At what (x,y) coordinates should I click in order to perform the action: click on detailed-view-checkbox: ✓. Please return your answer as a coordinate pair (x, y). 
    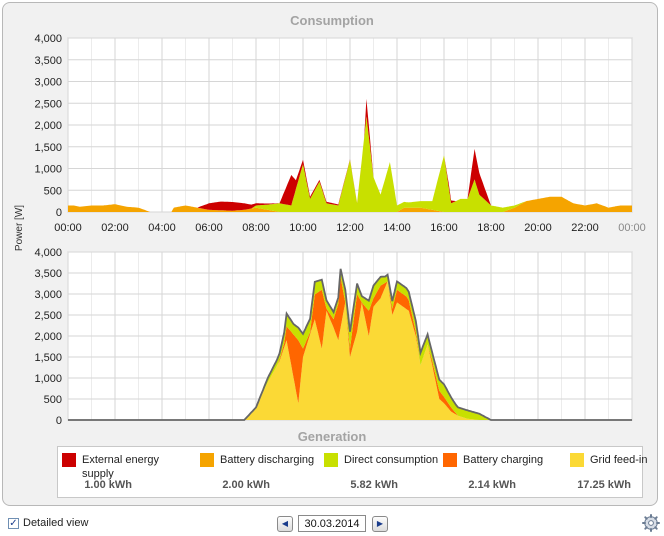
    Looking at the image, I should click on (13, 523).